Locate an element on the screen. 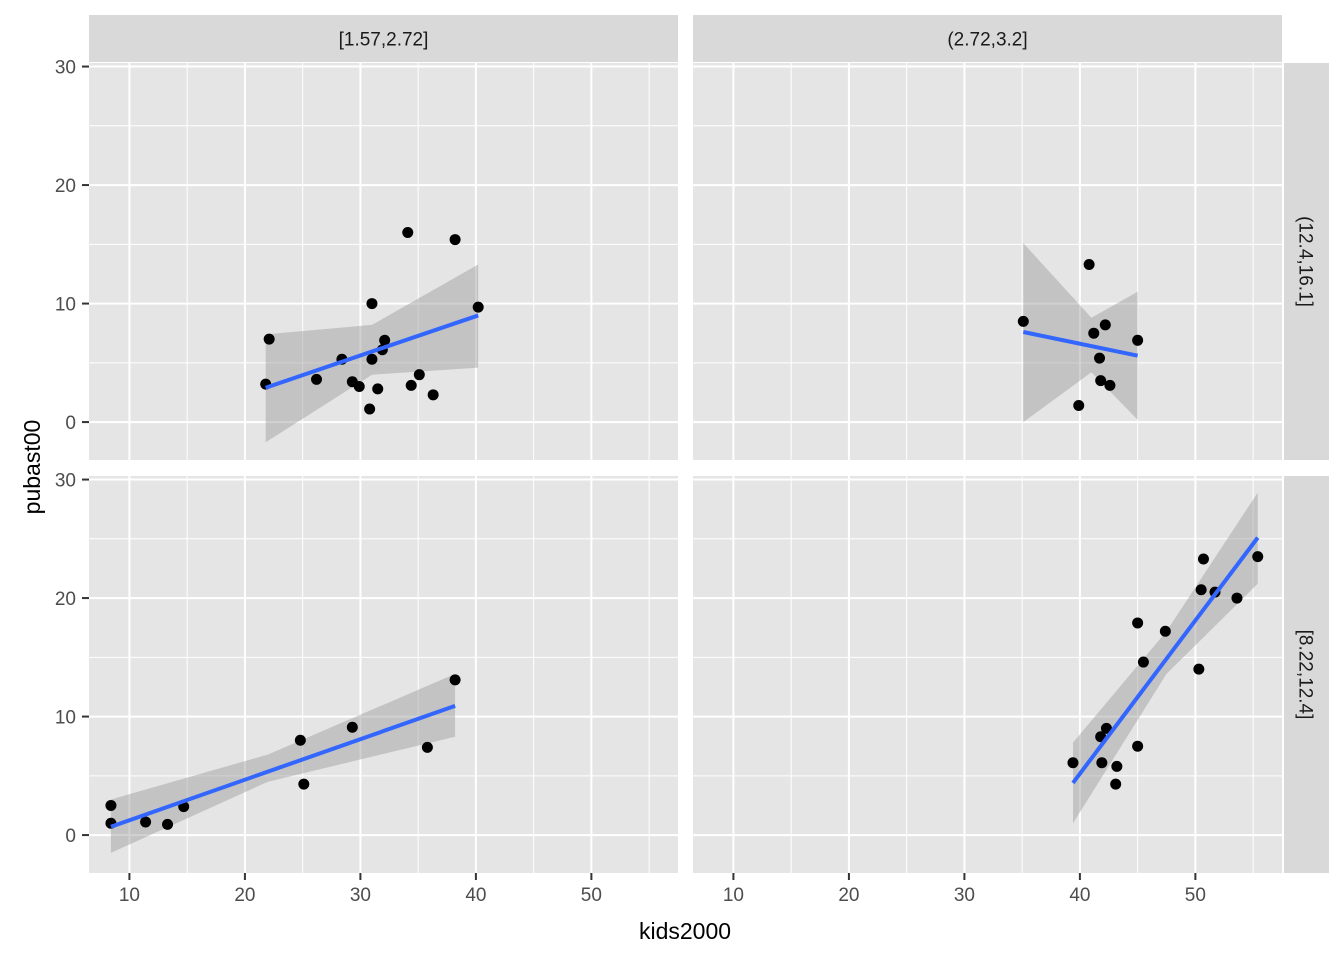  row-strip-label: [8.22,12.4] is located at coordinates (1305, 675).